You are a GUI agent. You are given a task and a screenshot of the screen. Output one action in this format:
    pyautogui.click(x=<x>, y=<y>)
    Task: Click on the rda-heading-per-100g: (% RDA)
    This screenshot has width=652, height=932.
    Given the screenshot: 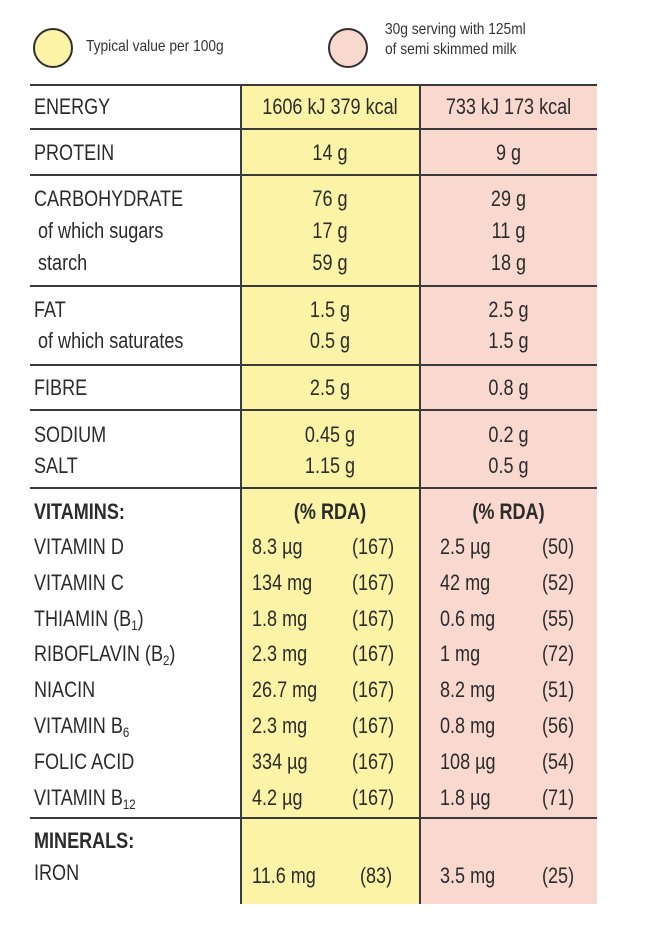 What is the action you would take?
    pyautogui.click(x=330, y=511)
    